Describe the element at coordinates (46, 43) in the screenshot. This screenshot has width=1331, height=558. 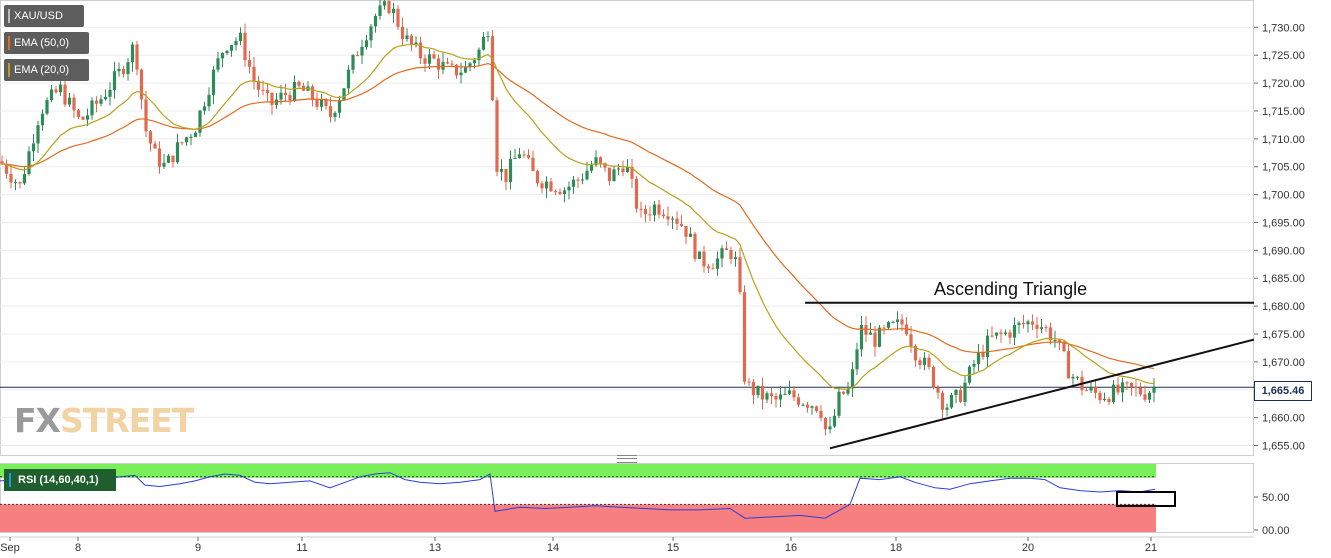
I see `legend-ema-50: EMA (50,0)` at that location.